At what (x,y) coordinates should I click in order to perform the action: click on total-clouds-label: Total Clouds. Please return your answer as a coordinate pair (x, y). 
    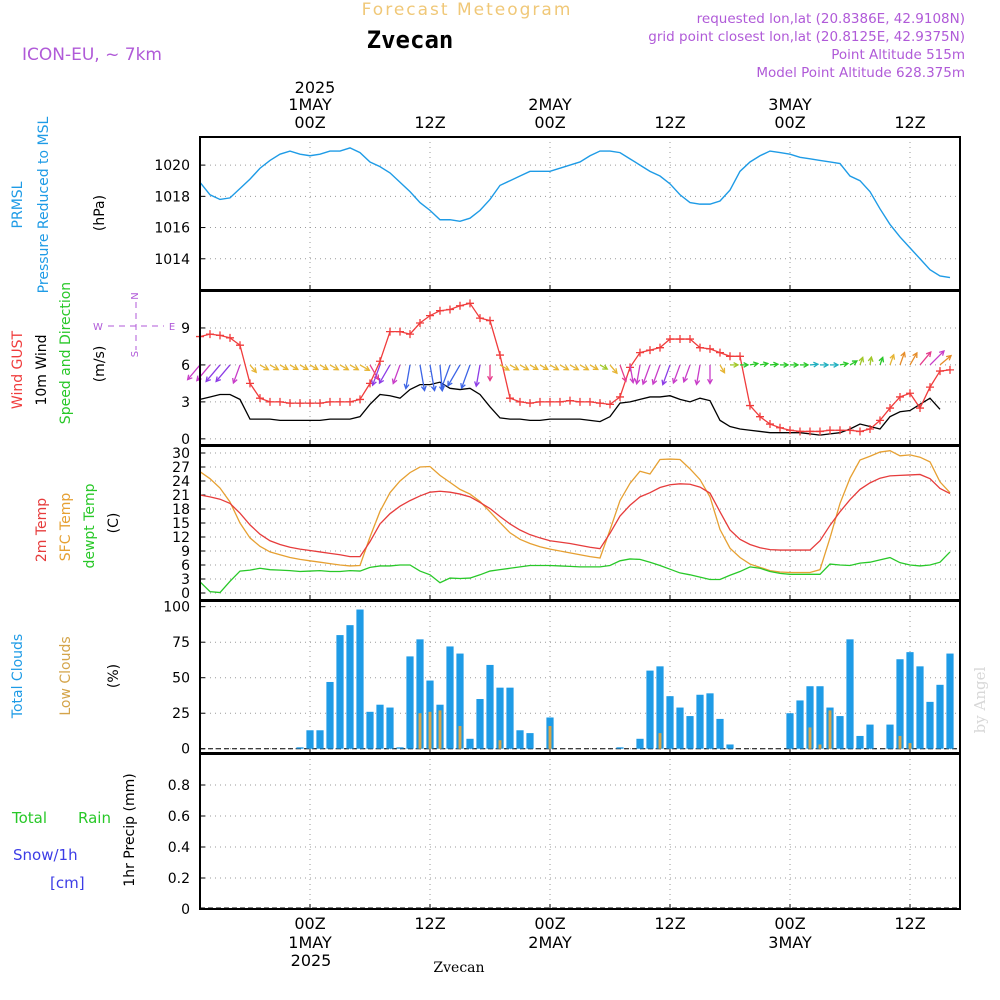
    Looking at the image, I should click on (18, 676).